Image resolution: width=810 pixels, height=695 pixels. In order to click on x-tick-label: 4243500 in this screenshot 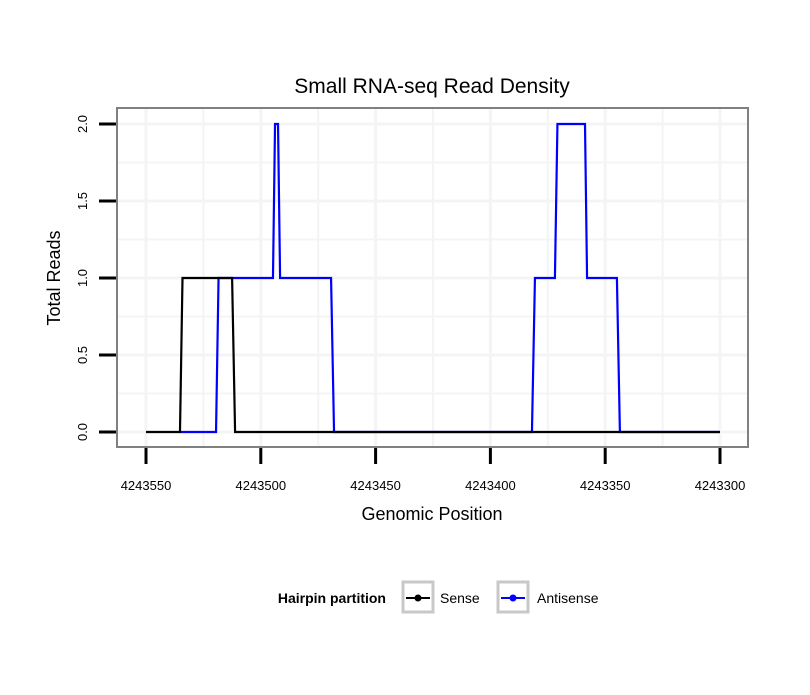, I will do `click(260, 485)`.